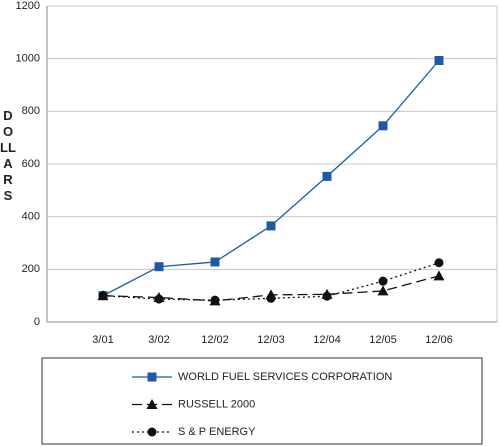  Describe the element at coordinates (37, 322) in the screenshot. I see `y-tick-label: 0` at that location.